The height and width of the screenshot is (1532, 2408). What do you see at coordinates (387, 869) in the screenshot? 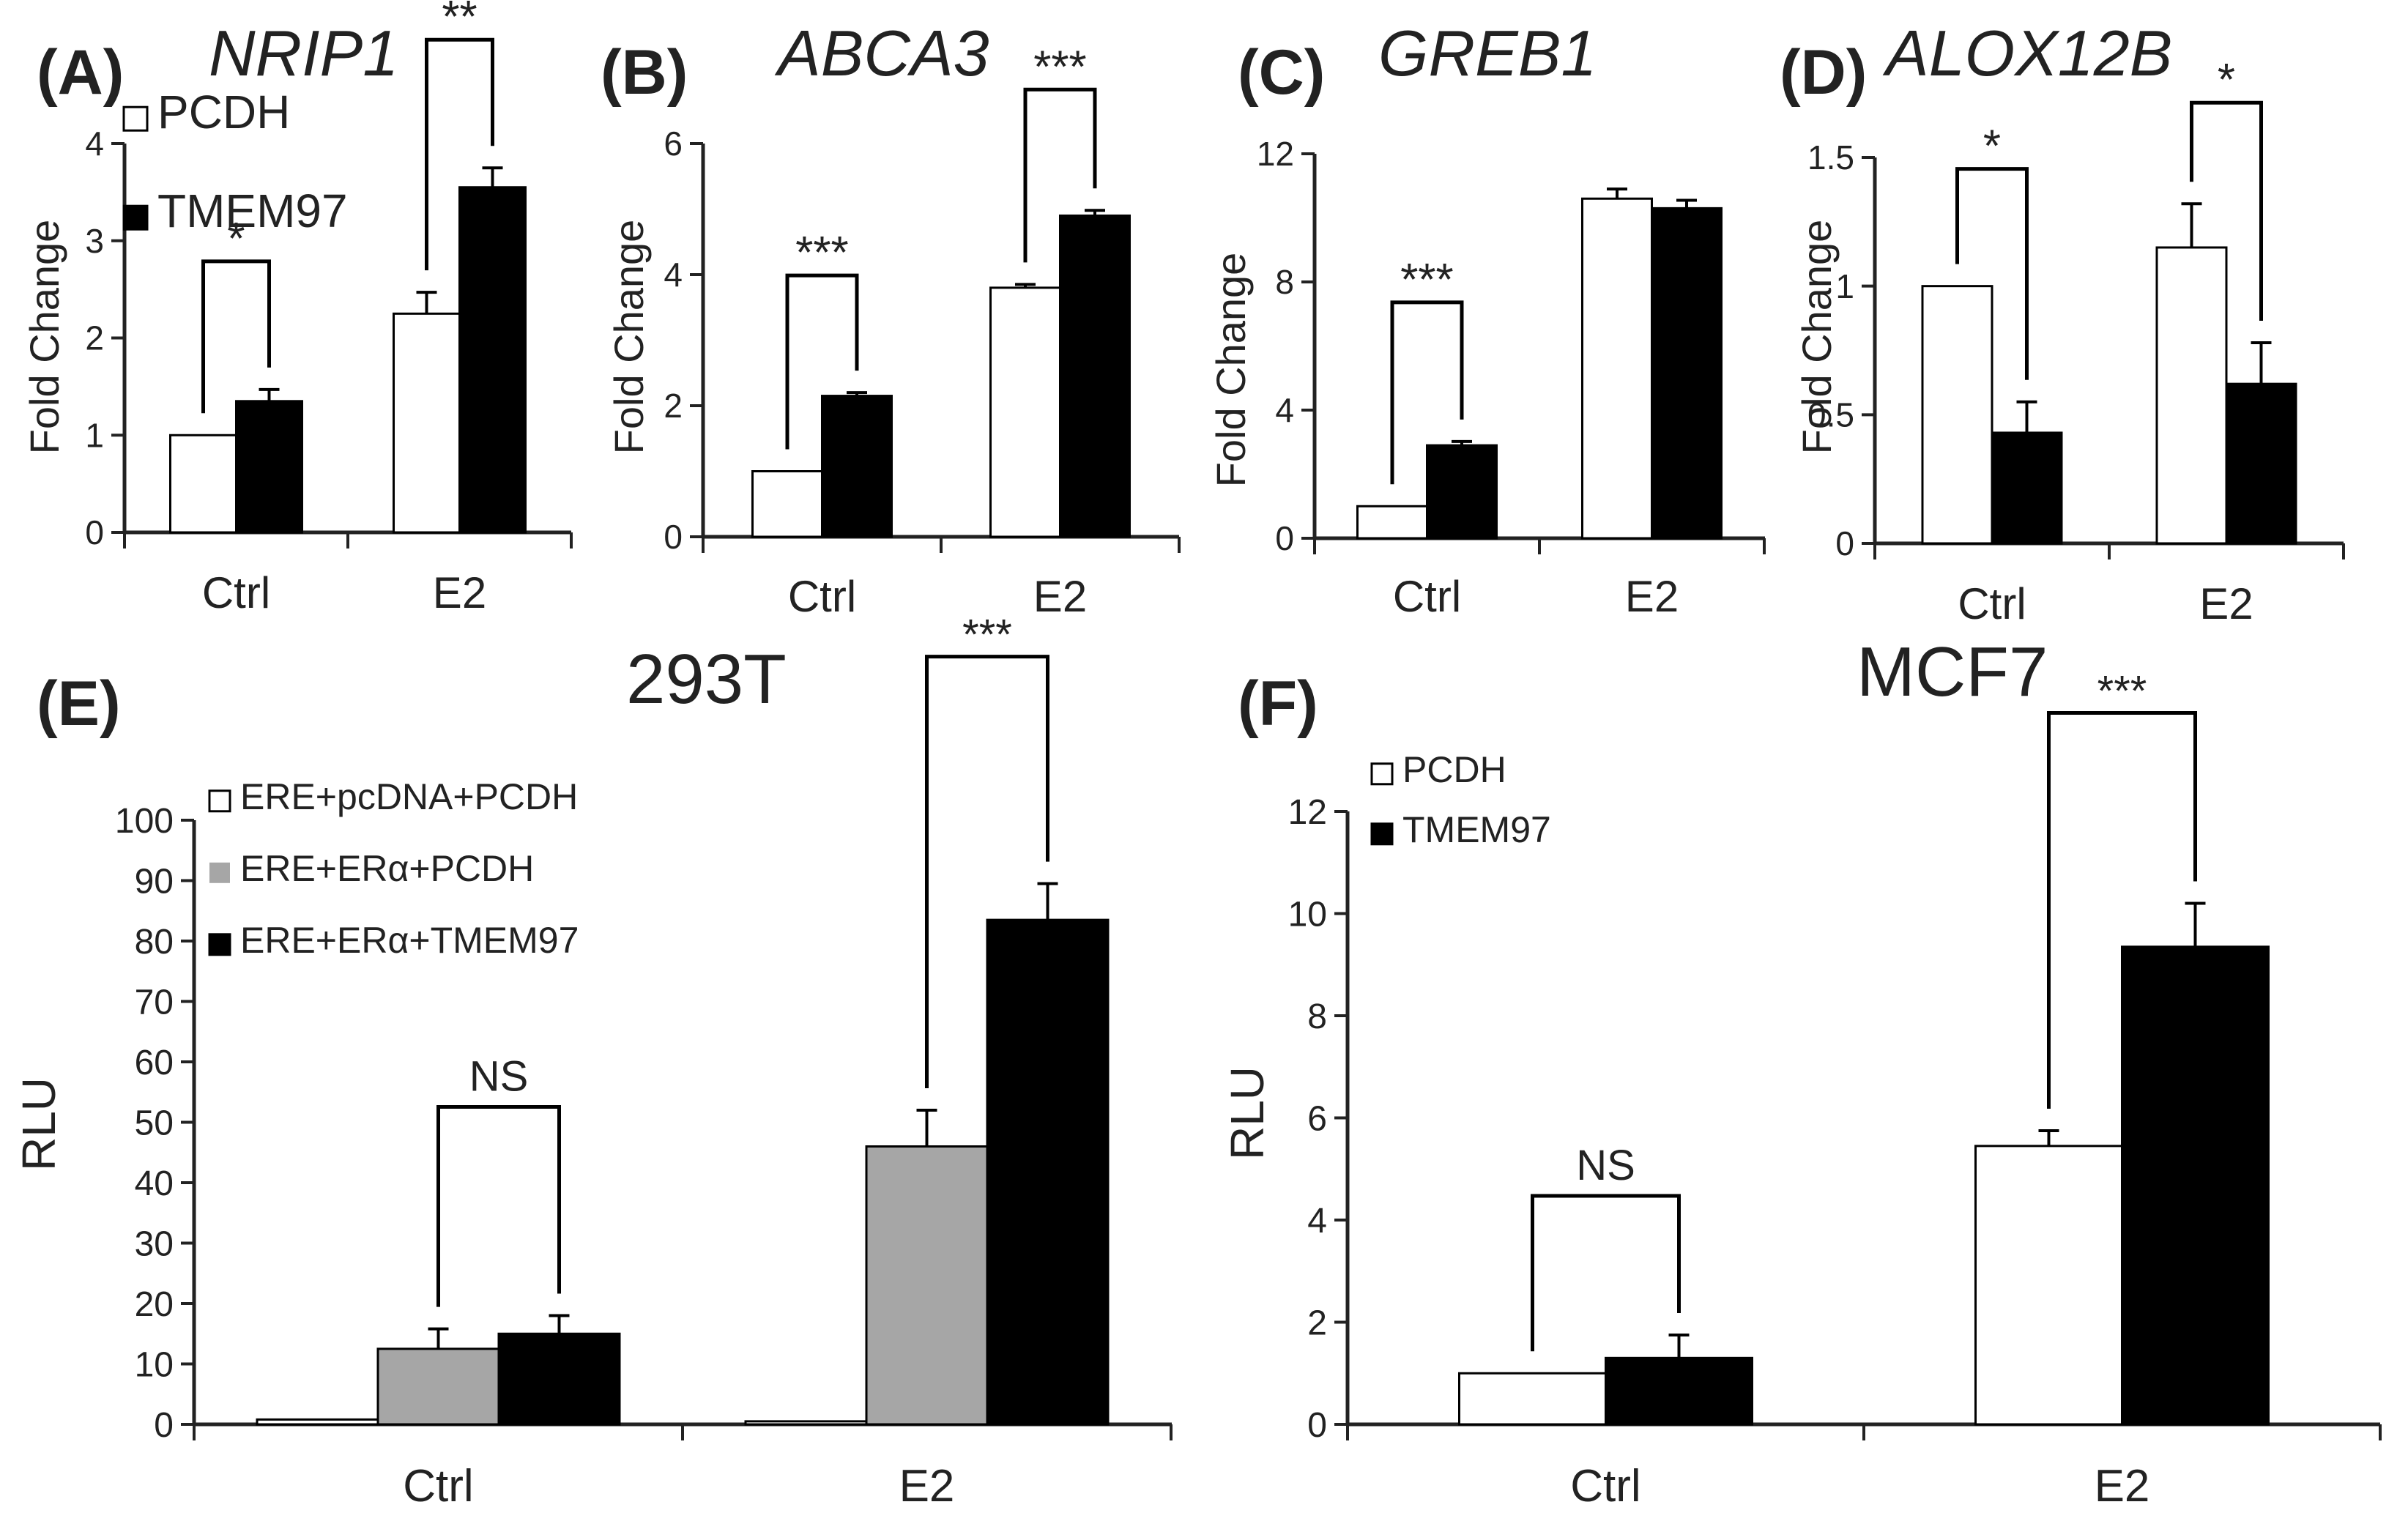
I see `legend-label: ERE+ERα+PCDH` at bounding box center [387, 869].